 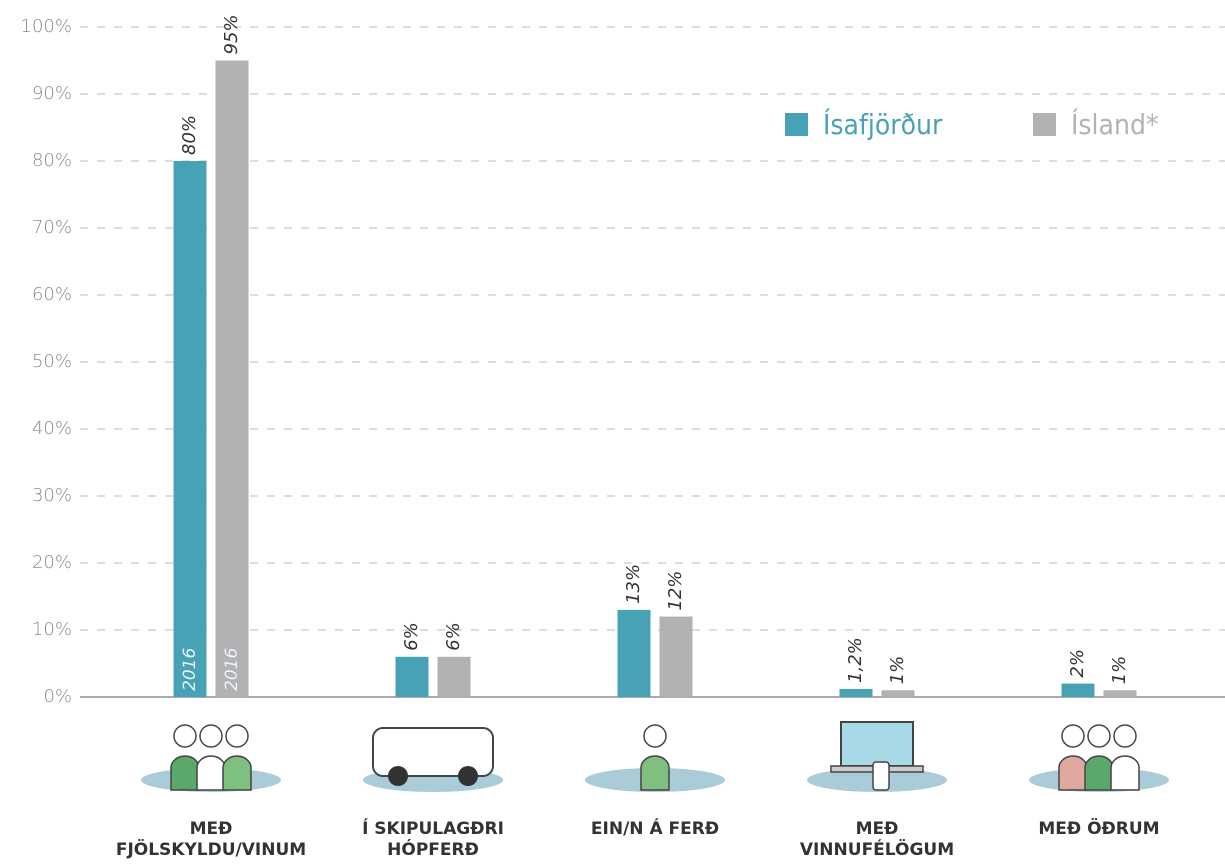 What do you see at coordinates (433, 752) in the screenshot?
I see `icon-van` at bounding box center [433, 752].